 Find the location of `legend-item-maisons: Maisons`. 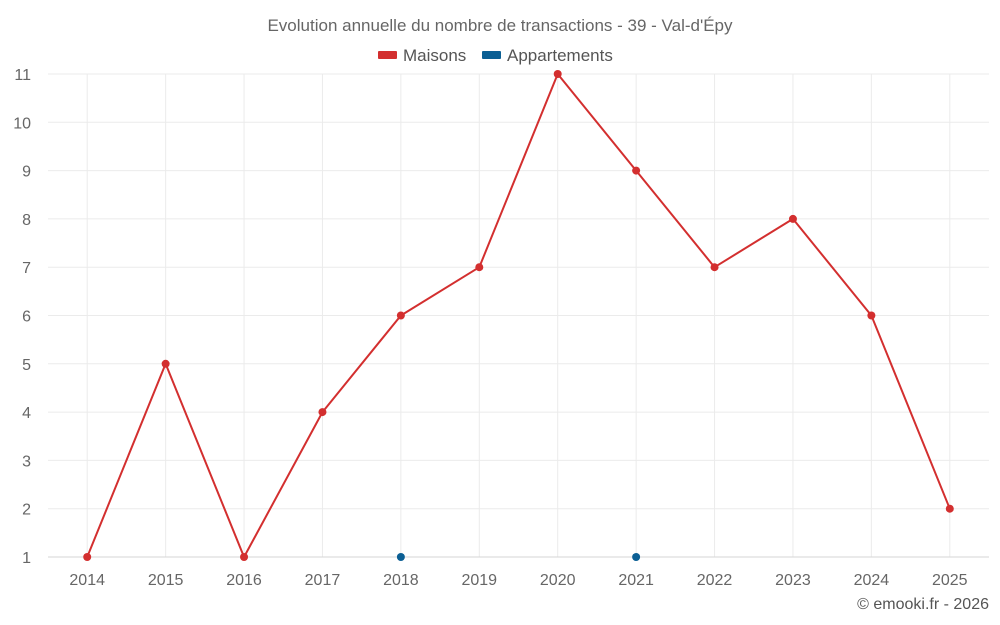

legend-item-maisons: Maisons is located at coordinates (422, 55).